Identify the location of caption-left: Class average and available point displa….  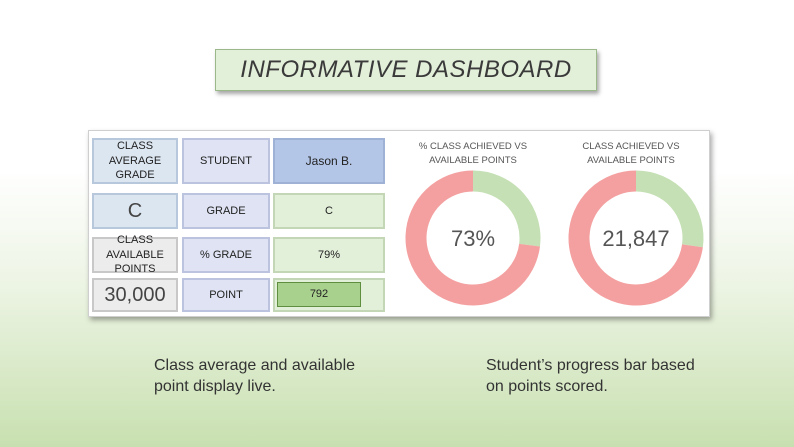
(255, 376).